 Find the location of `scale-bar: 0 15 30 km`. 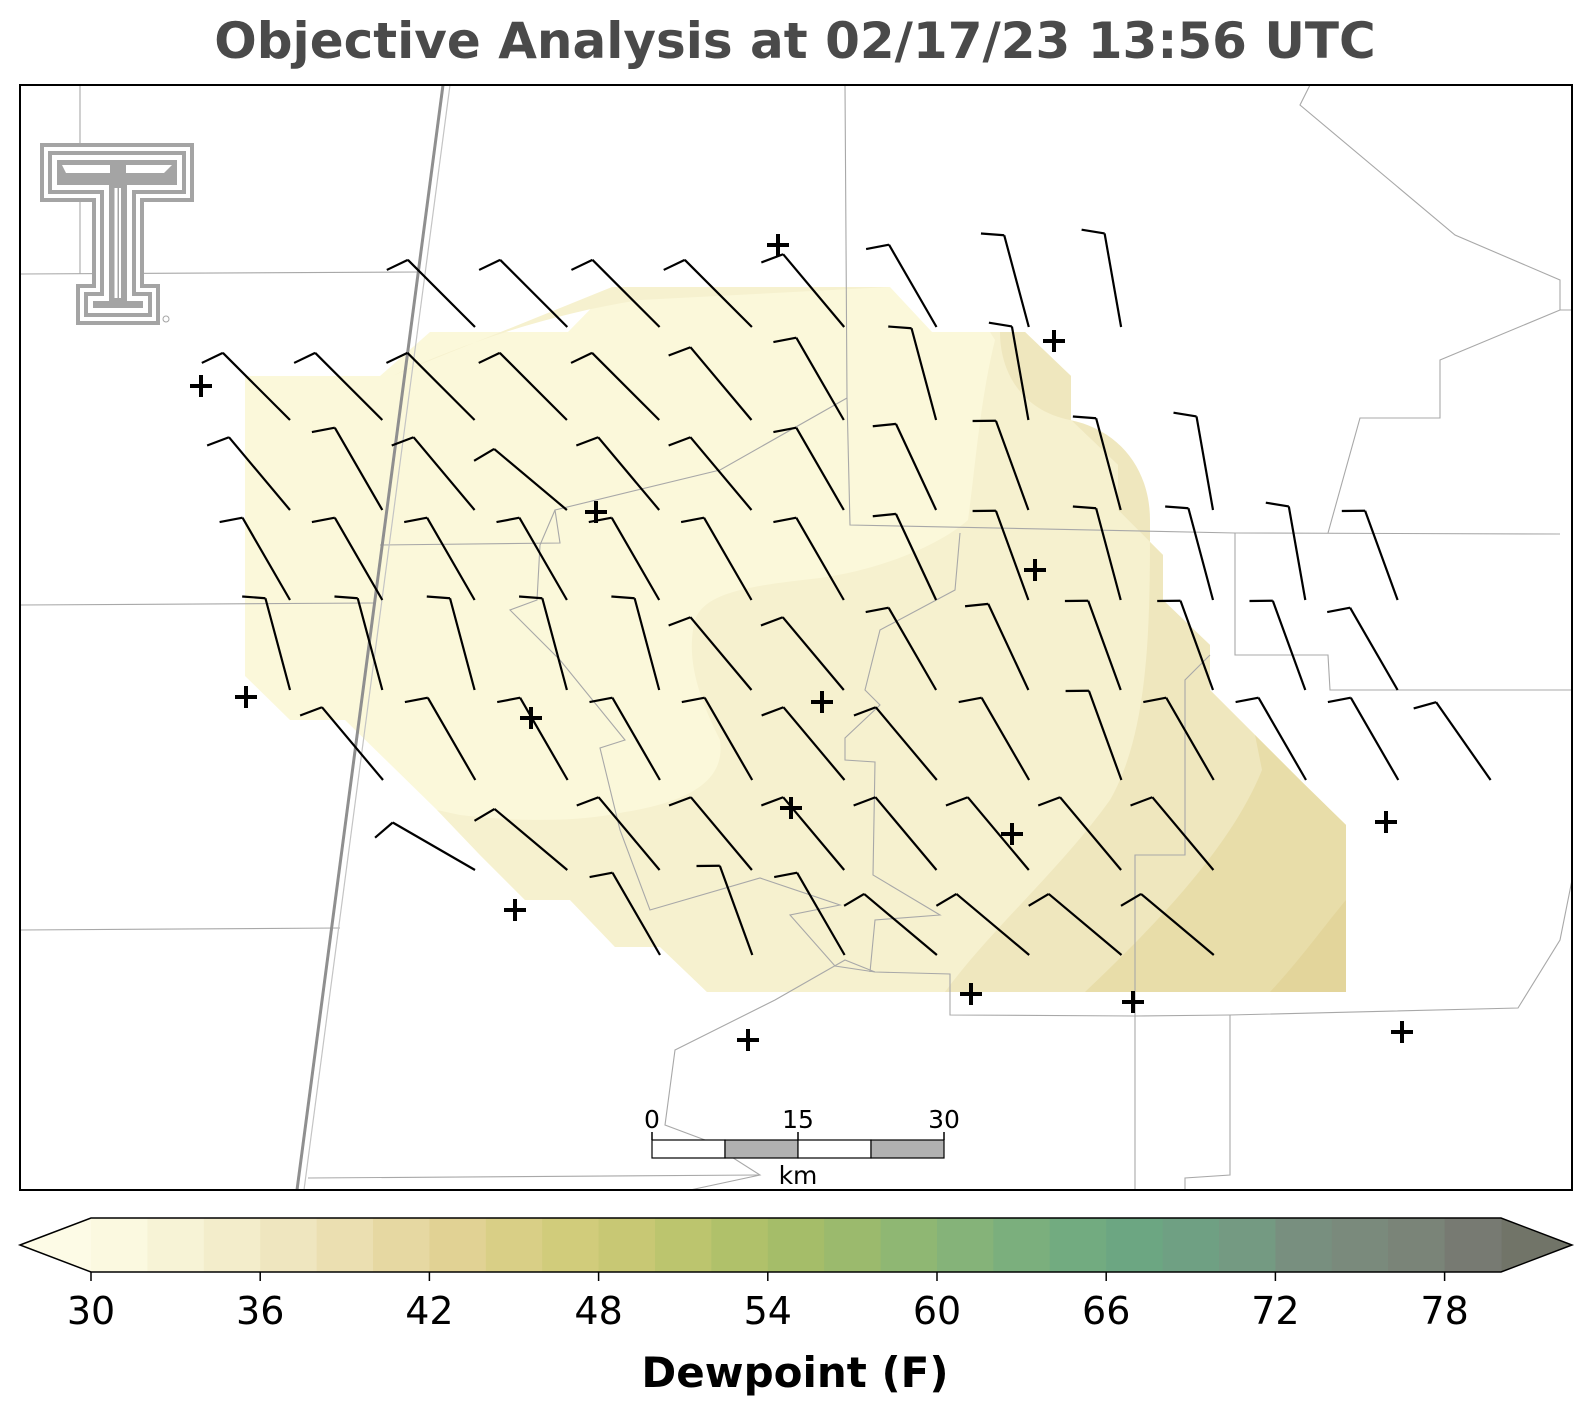

scale-bar: 0 15 30 km is located at coordinates (802, 1147).